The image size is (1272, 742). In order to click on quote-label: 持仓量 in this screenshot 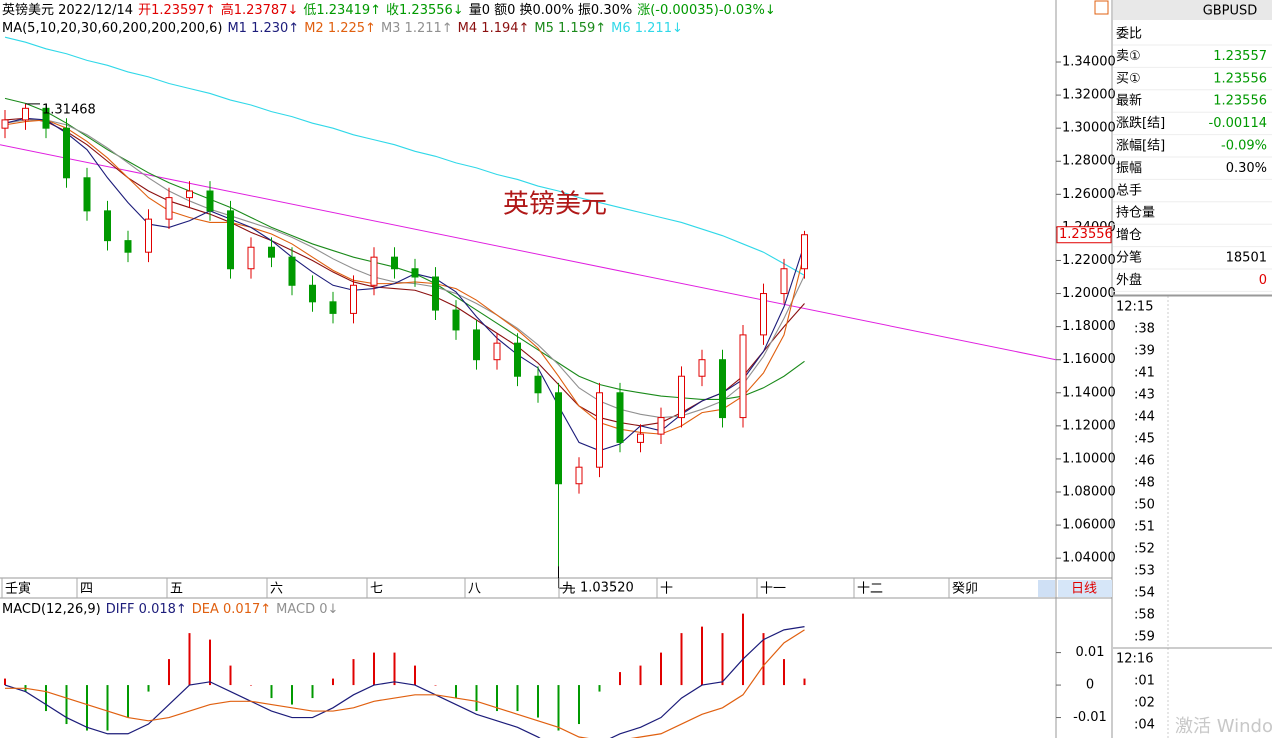, I will do `click(1135, 213)`.